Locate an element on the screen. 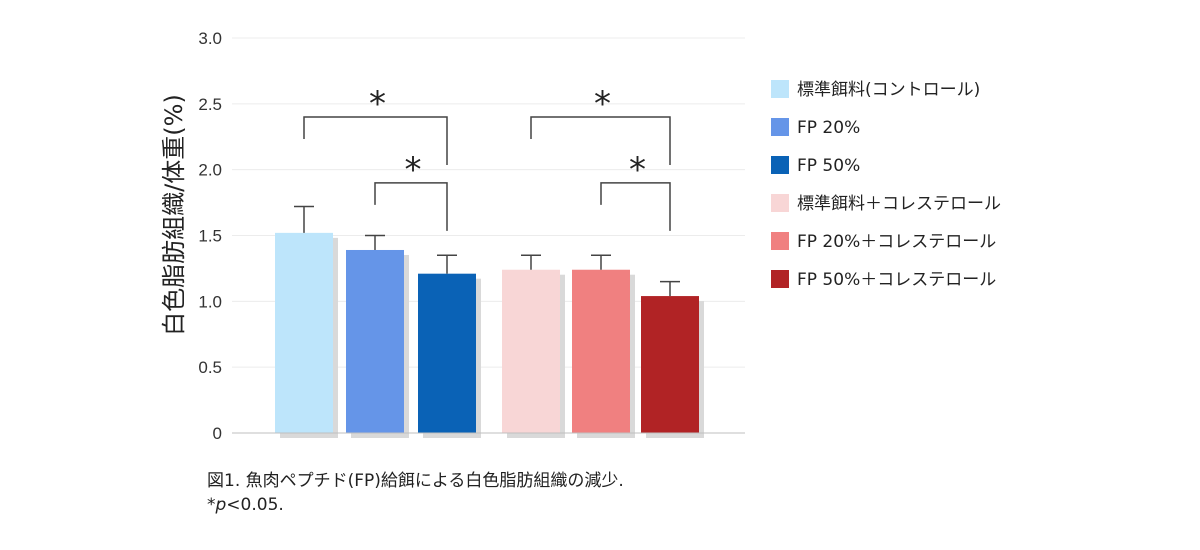 This screenshot has height=550, width=1200. legend-entry: FP 20%＋コレステロール is located at coordinates (896, 242).